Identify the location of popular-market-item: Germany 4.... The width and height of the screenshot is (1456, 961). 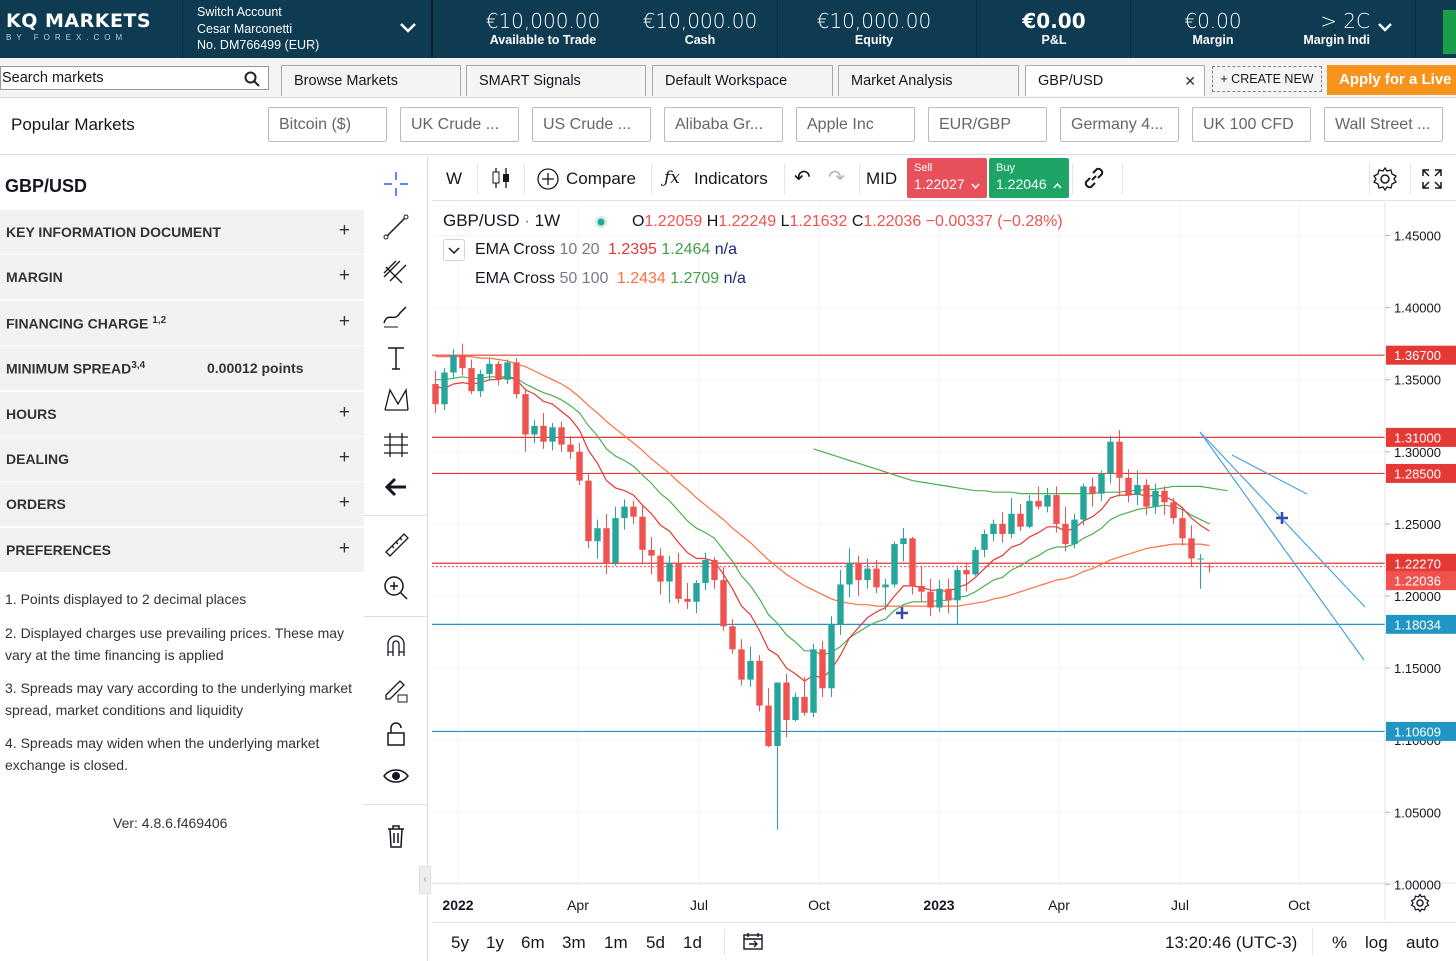
(1119, 124).